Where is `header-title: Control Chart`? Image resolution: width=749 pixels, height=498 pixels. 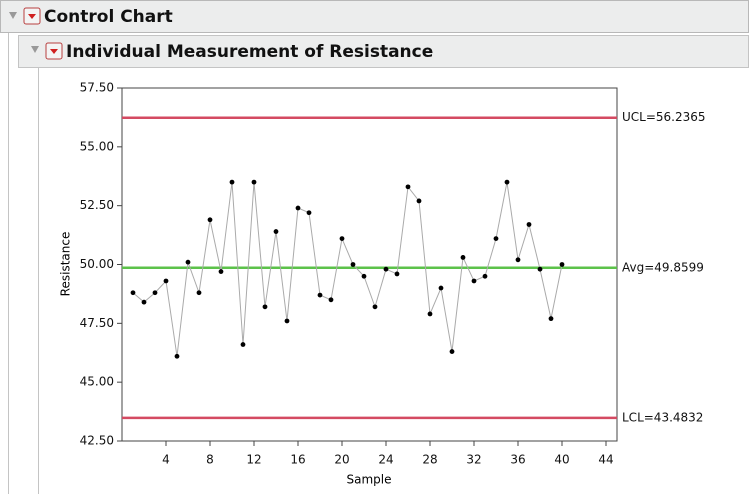
header-title: Control Chart is located at coordinates (108, 17).